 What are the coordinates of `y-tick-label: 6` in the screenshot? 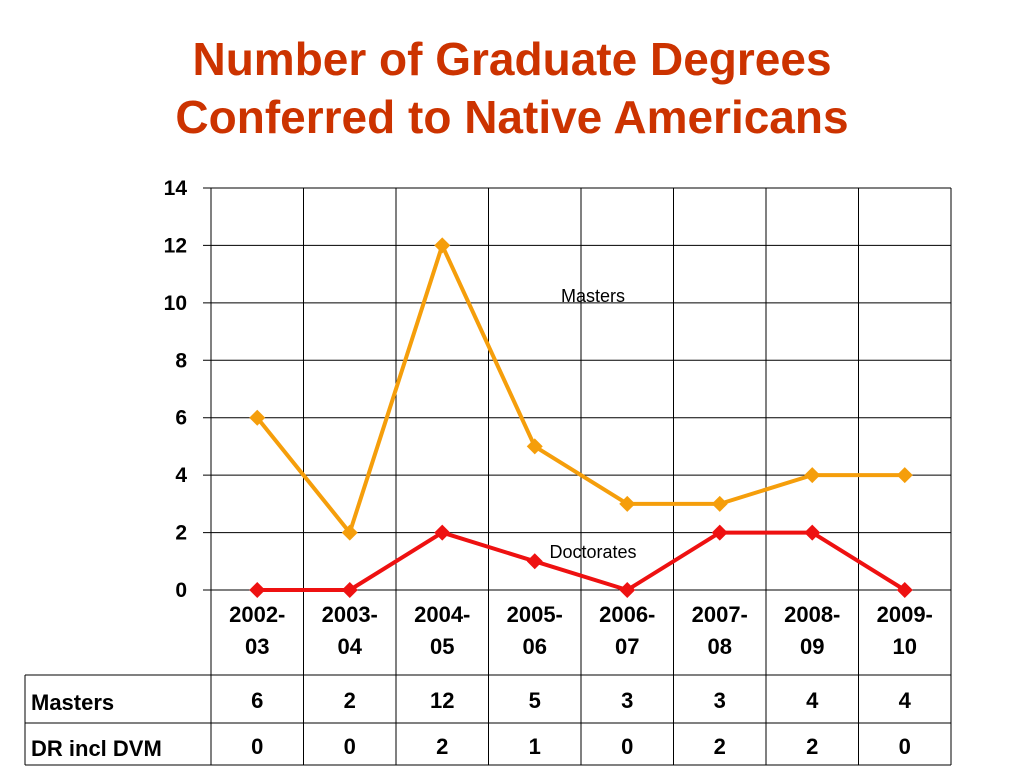 It's located at (181, 418).